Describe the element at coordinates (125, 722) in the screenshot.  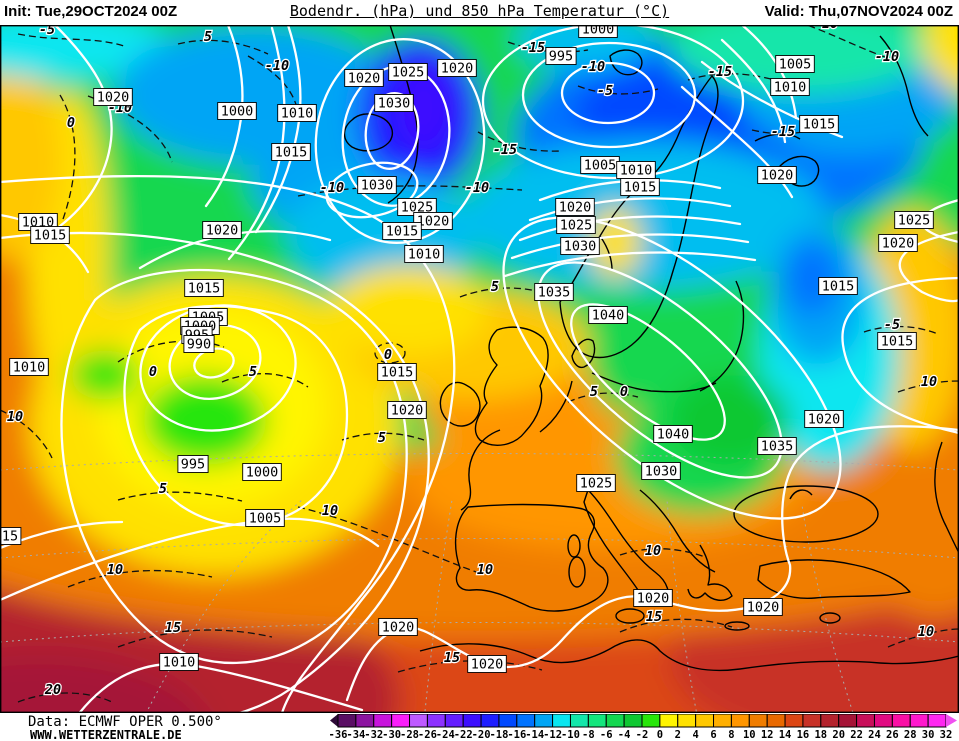
I see `data-source: Data: ECMWF OPER 0.500°` at that location.